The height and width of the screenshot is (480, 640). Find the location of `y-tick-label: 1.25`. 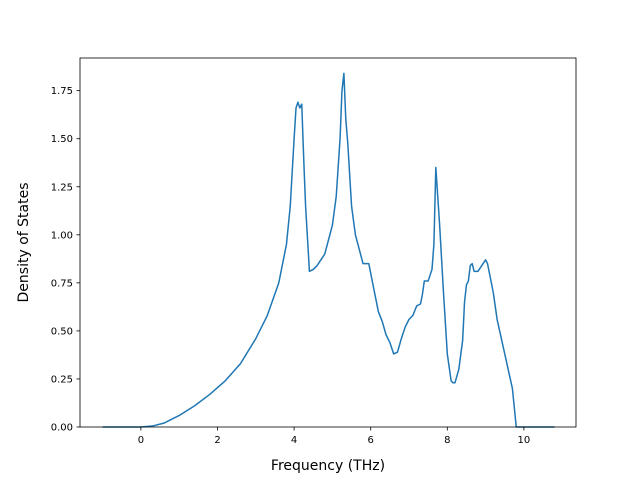

y-tick-label: 1.25 is located at coordinates (62, 187).